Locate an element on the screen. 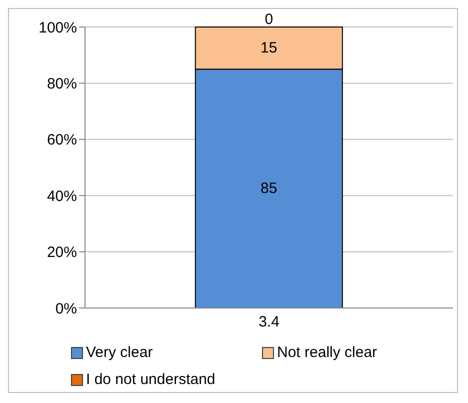 The width and height of the screenshot is (468, 403). y-tick-label: 60% is located at coordinates (61, 140).